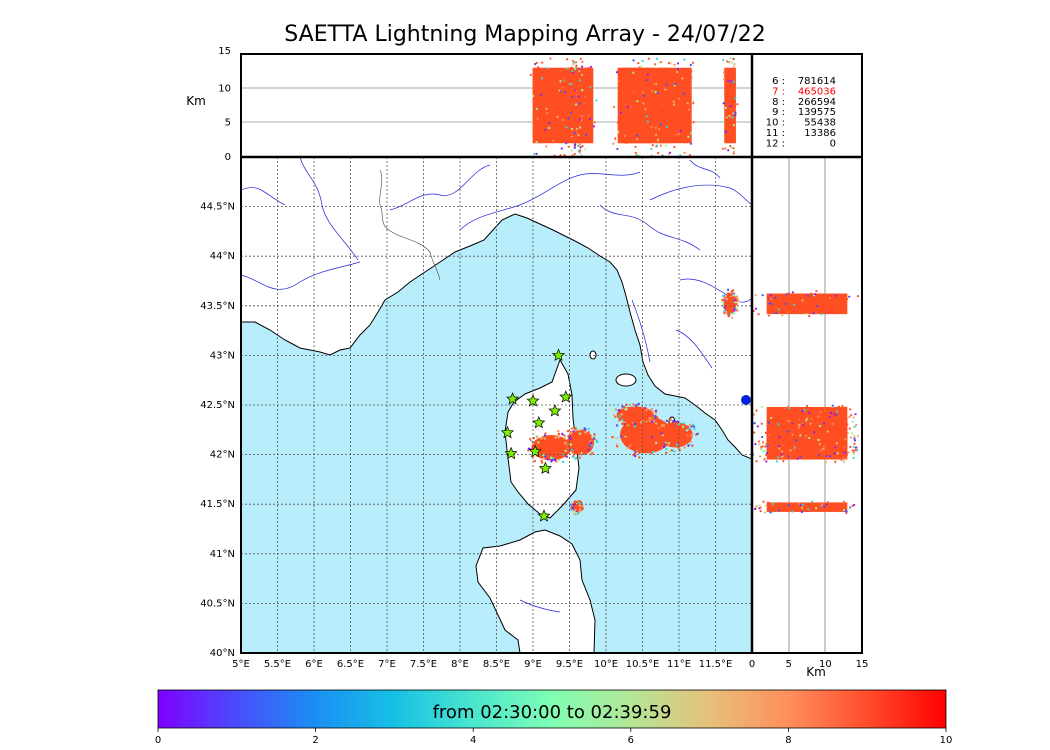  What do you see at coordinates (817, 91) in the screenshot?
I see `count-value: 465036` at bounding box center [817, 91].